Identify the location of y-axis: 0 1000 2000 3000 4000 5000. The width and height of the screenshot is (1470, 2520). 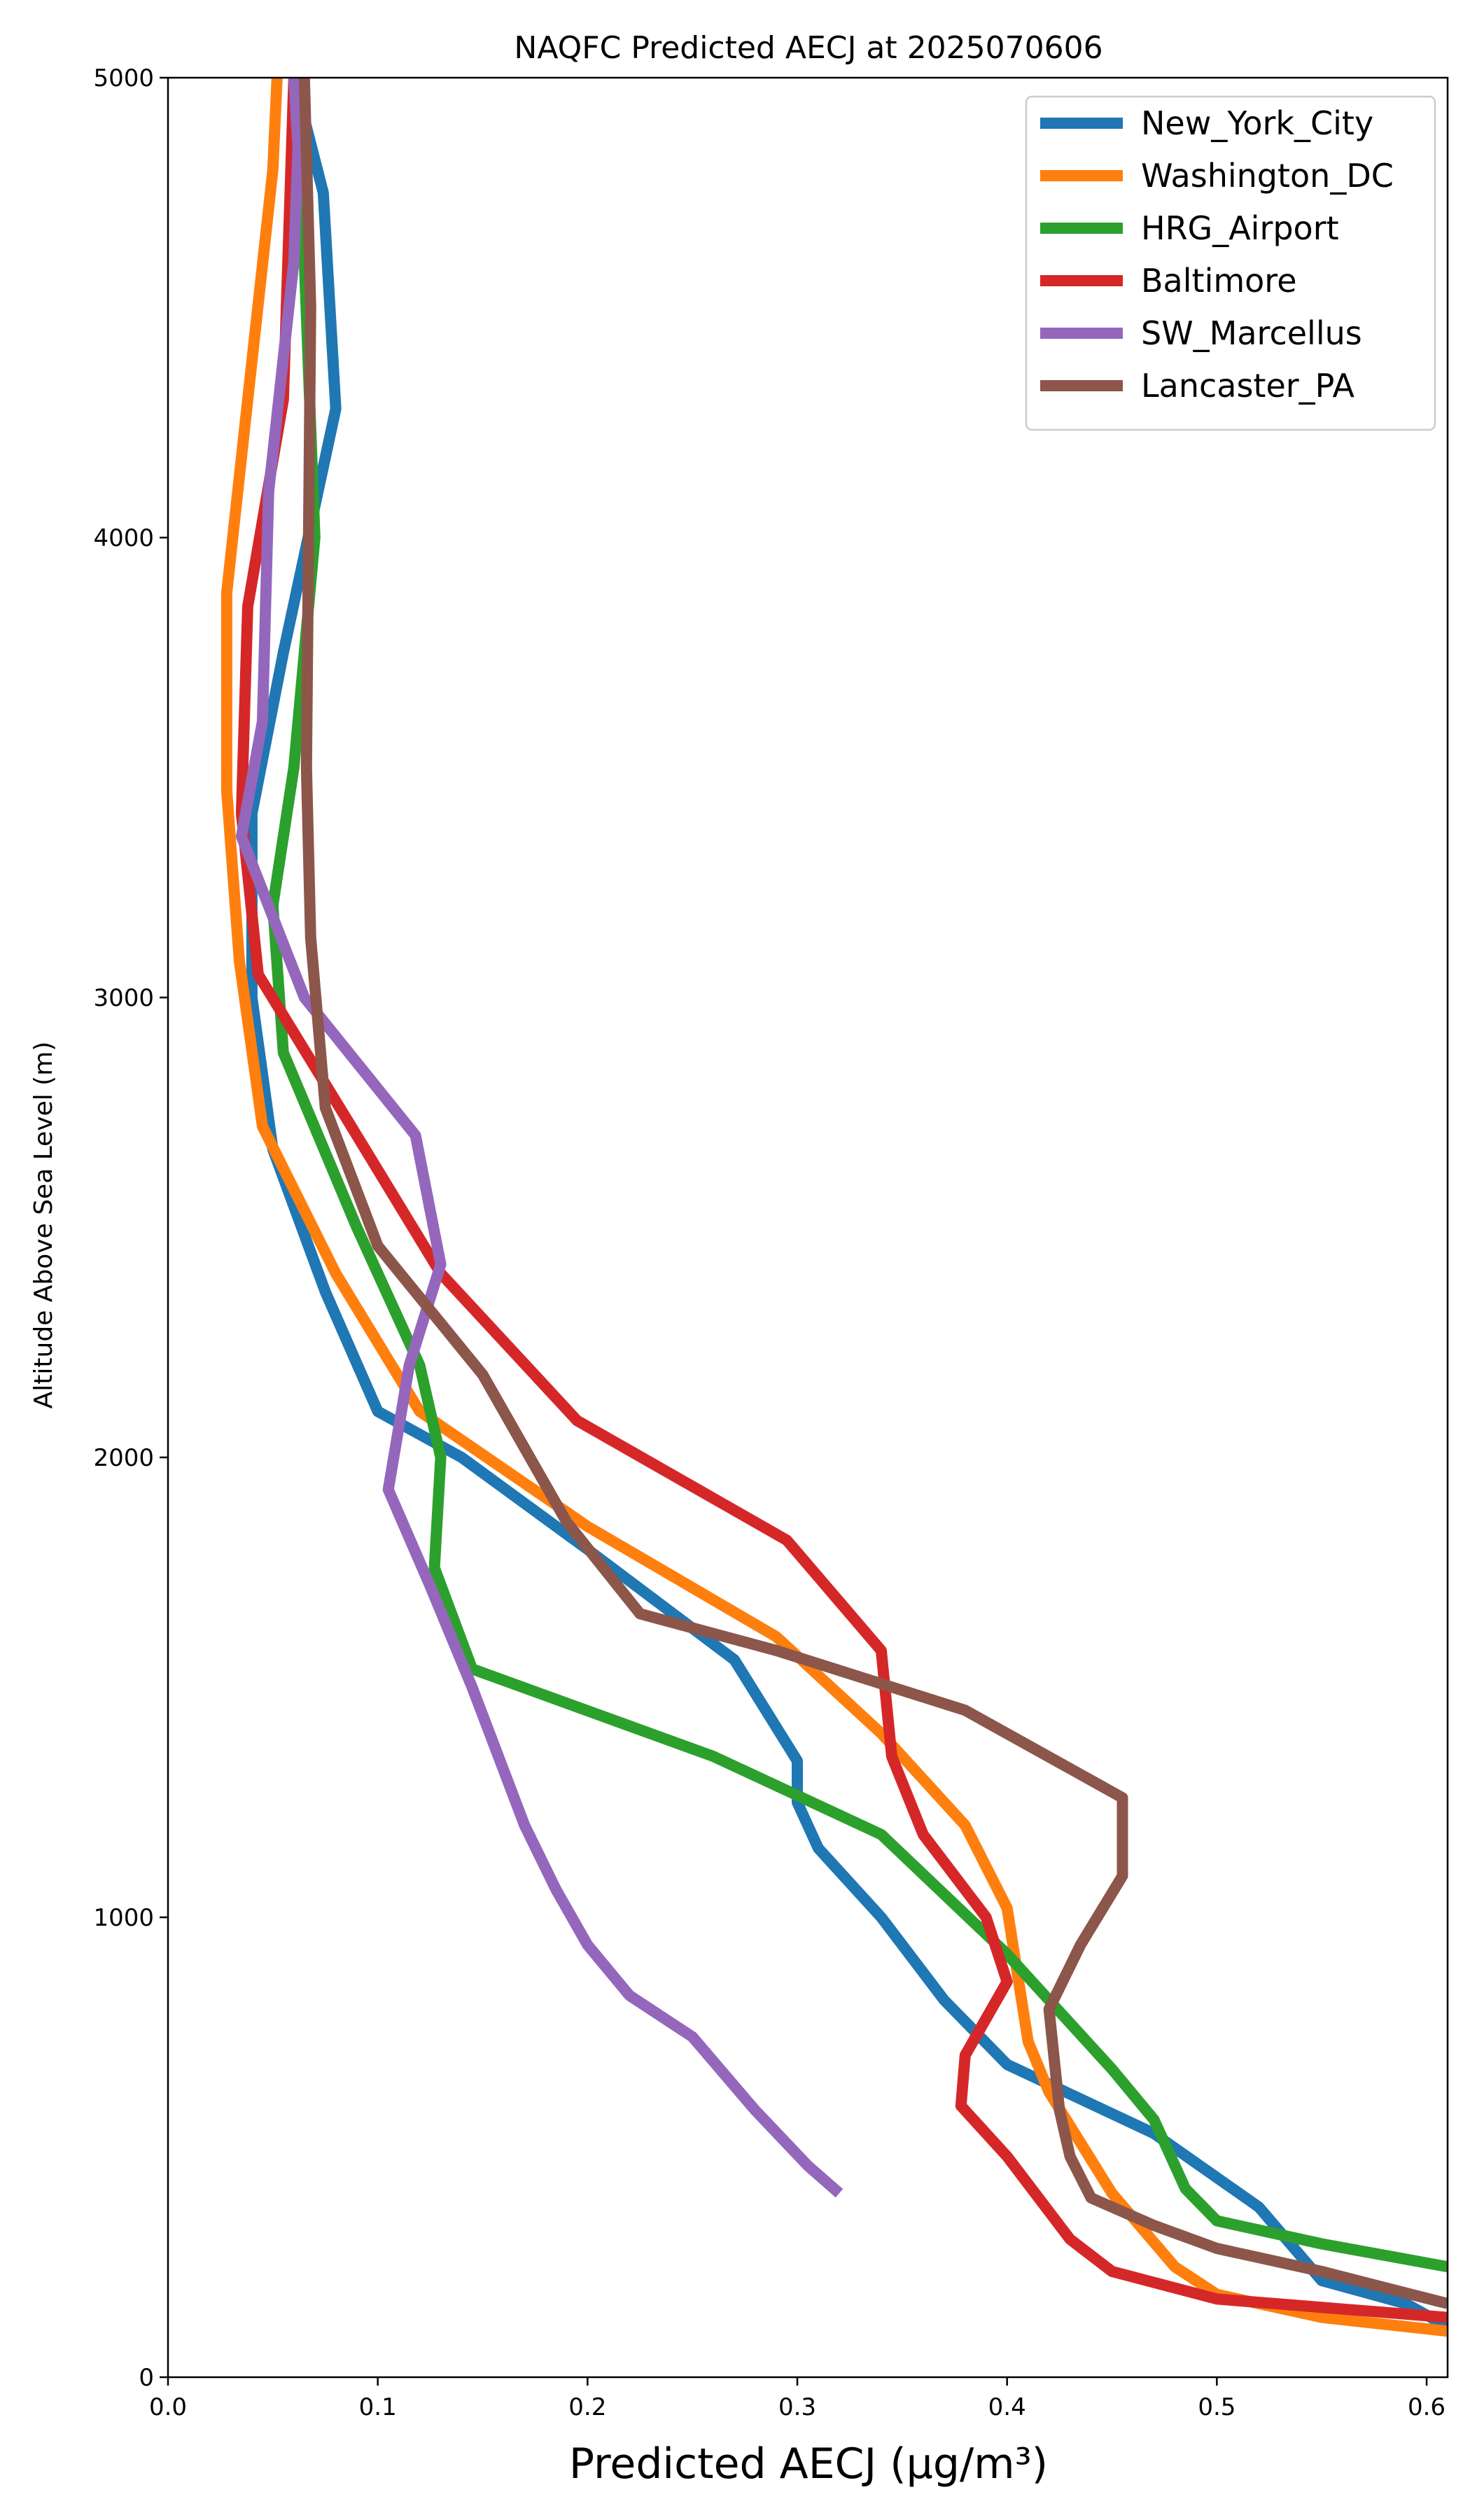
(130, 1228).